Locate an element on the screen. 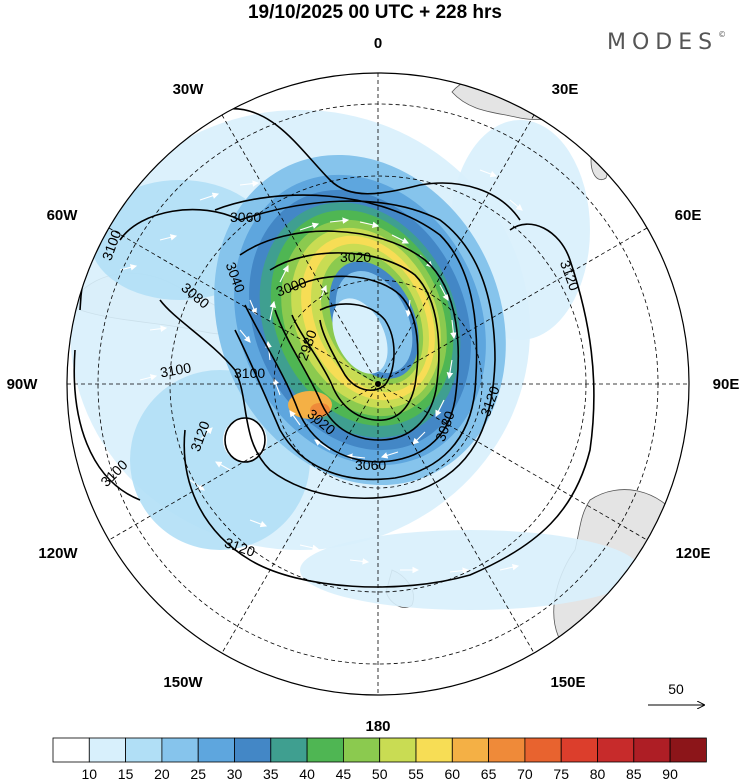 Image resolution: width=750 pixels, height=782 pixels. colorbar-tick-label: 10 is located at coordinates (90, 774).